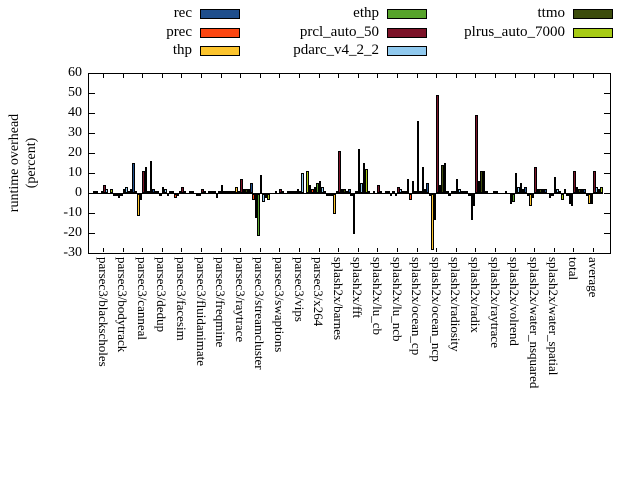 Image resolution: width=640 pixels, height=480 pixels. Describe the element at coordinates (179, 32) in the screenshot. I see `legend-label-prec: prec` at that location.